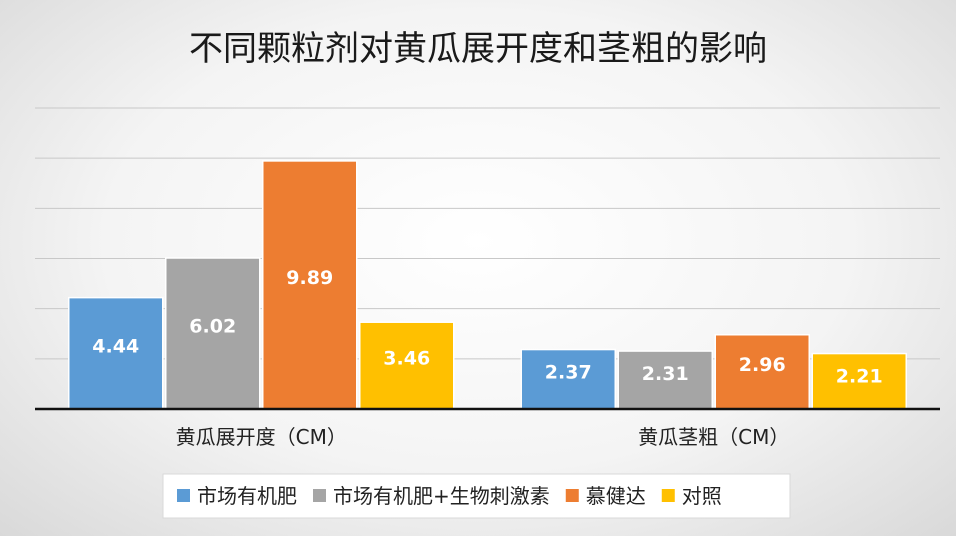 Image resolution: width=956 pixels, height=536 pixels. What do you see at coordinates (713, 437) in the screenshot?
I see `category-label: 黄瓜茎粗（CM）` at bounding box center [713, 437].